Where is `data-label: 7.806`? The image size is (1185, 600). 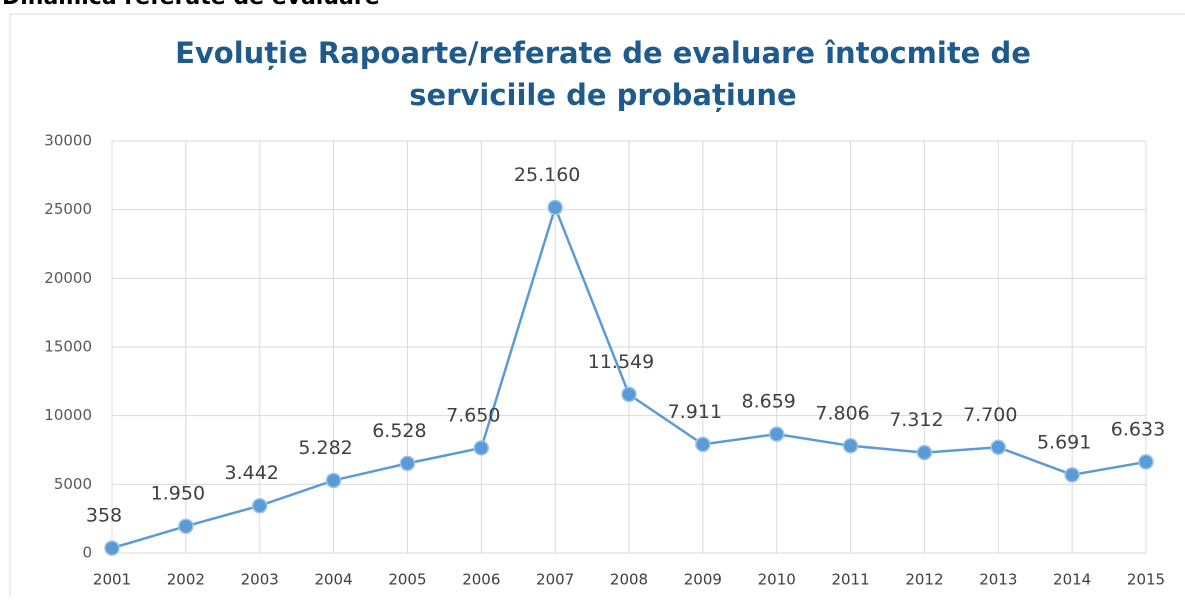
data-label: 7.806 is located at coordinates (842, 413).